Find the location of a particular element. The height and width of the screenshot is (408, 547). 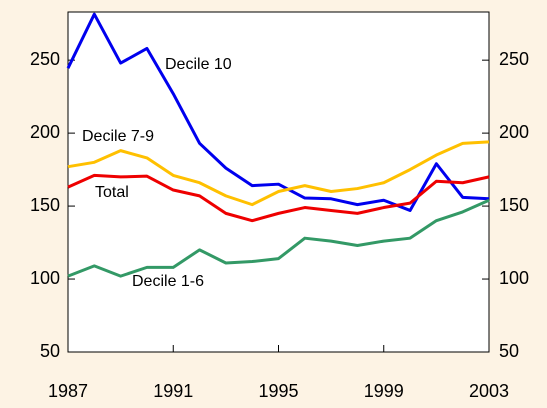

series-label: Total is located at coordinates (112, 192).